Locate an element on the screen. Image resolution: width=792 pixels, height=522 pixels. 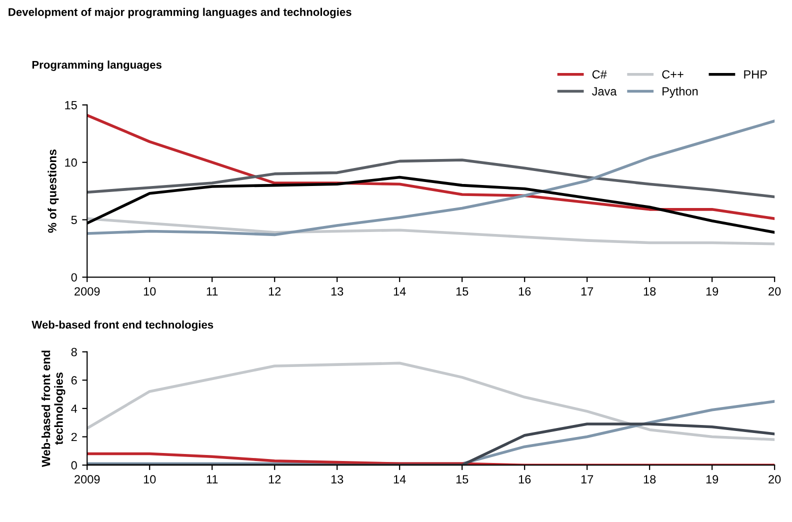
y-axis-title: Web-based front end technologies is located at coordinates (54, 409).